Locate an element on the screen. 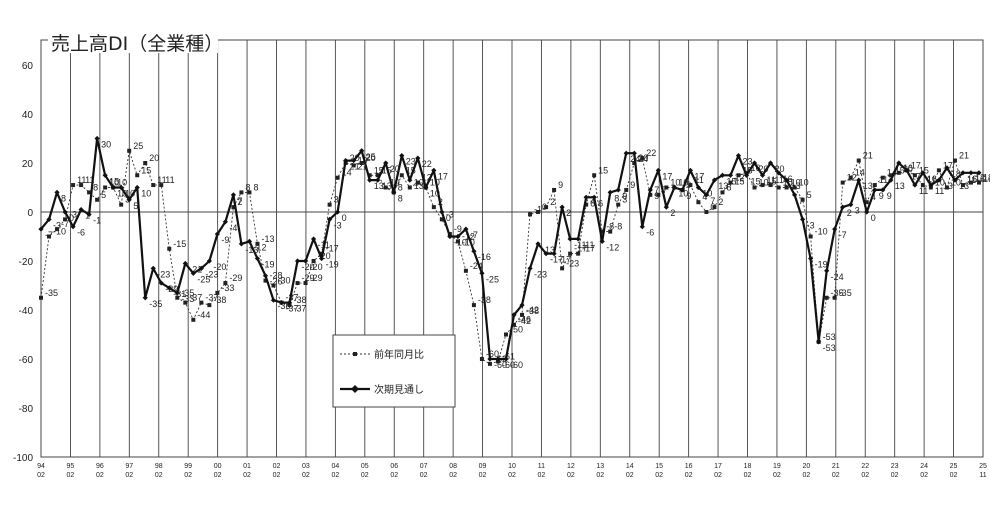 The width and height of the screenshot is (990, 505). data-label-yoy: 5 is located at coordinates (809, 195).